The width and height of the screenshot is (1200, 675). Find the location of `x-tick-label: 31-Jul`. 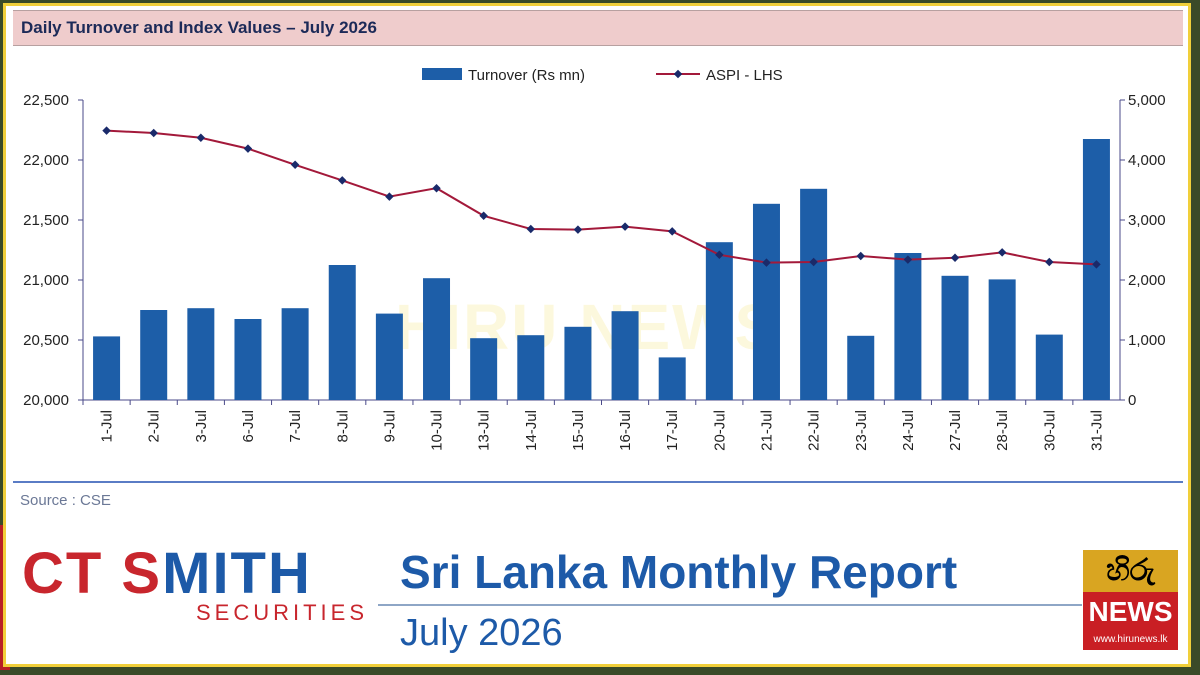

x-tick-label: 31-Jul is located at coordinates (1096, 430).